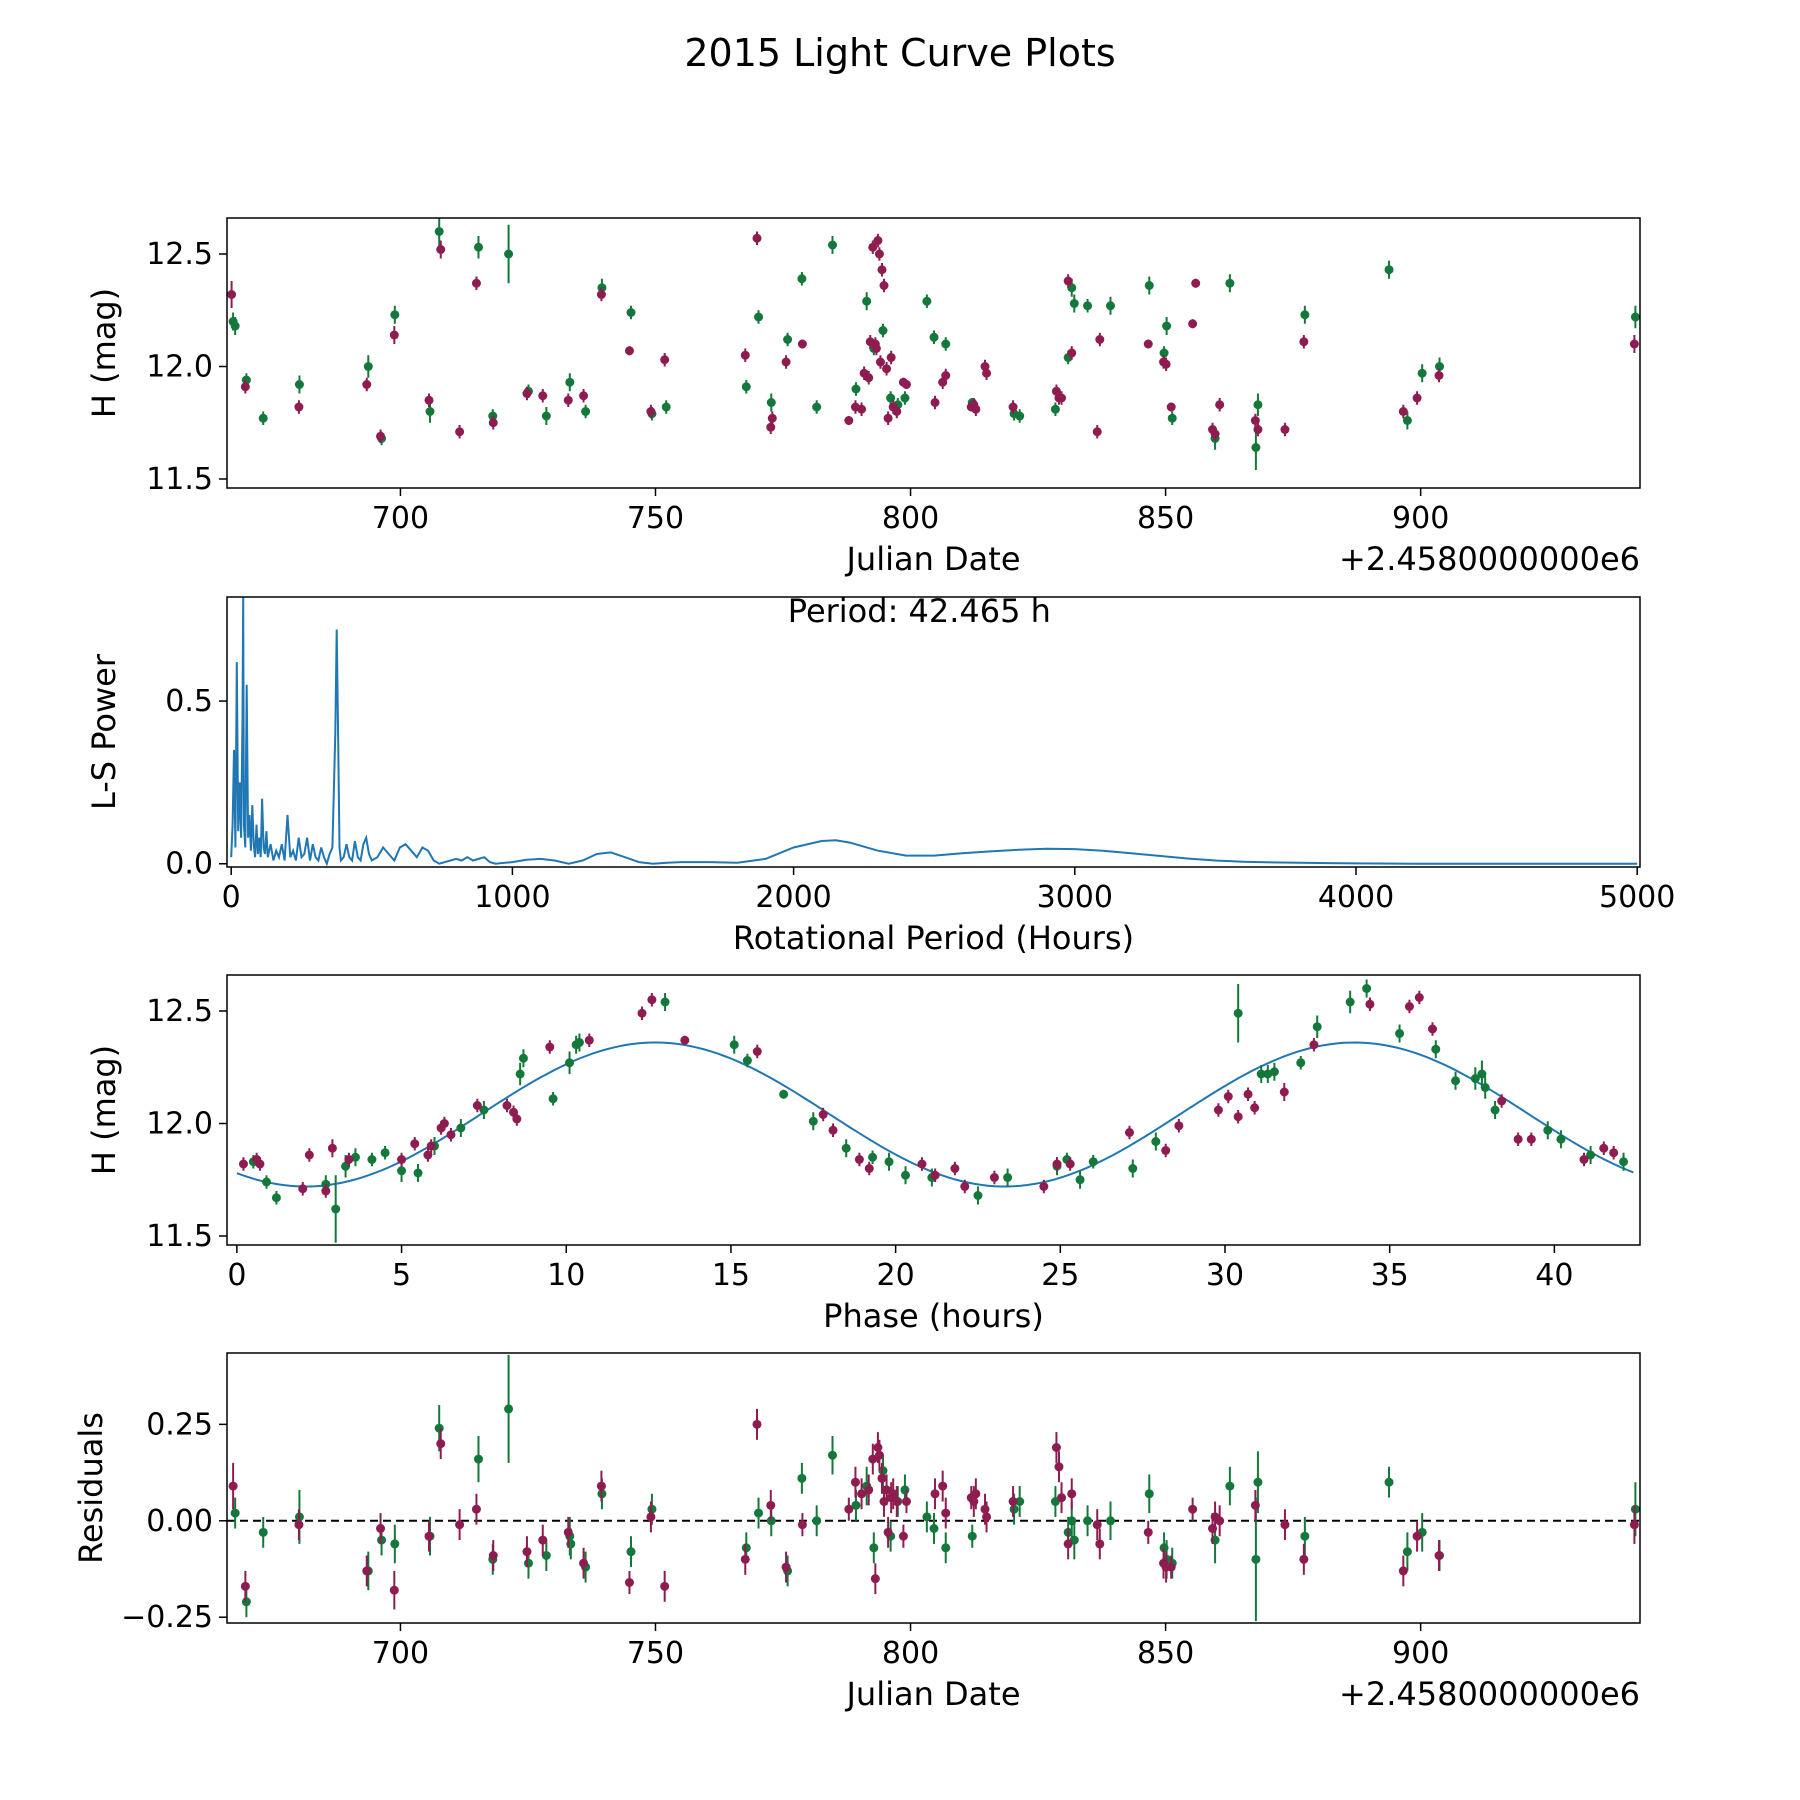  Describe the element at coordinates (179, 1236) in the screenshot. I see `y-tick-label: 11.5` at that location.